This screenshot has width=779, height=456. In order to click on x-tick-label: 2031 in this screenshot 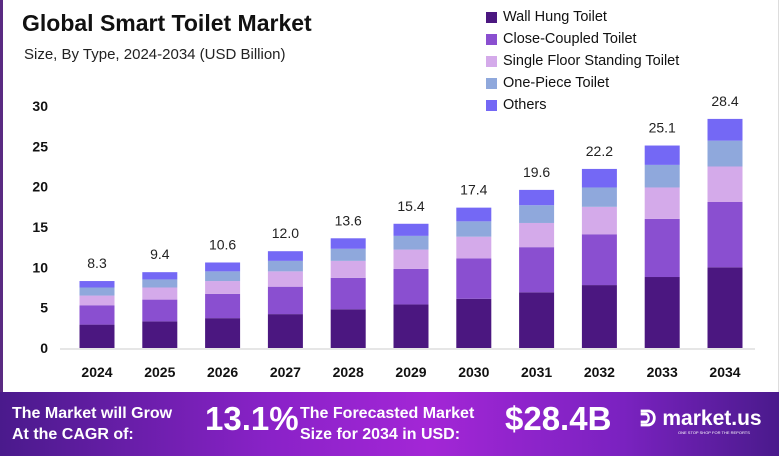, I will do `click(536, 372)`.